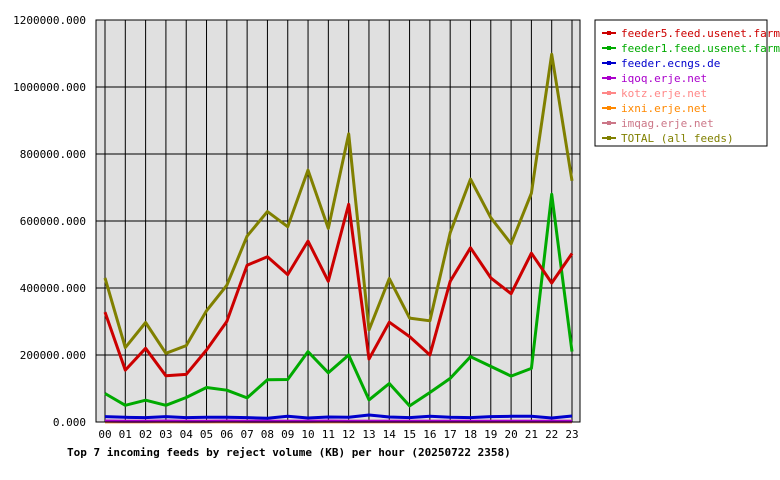  Describe the element at coordinates (551, 434) in the screenshot. I see `x-tick-label: 22` at that location.